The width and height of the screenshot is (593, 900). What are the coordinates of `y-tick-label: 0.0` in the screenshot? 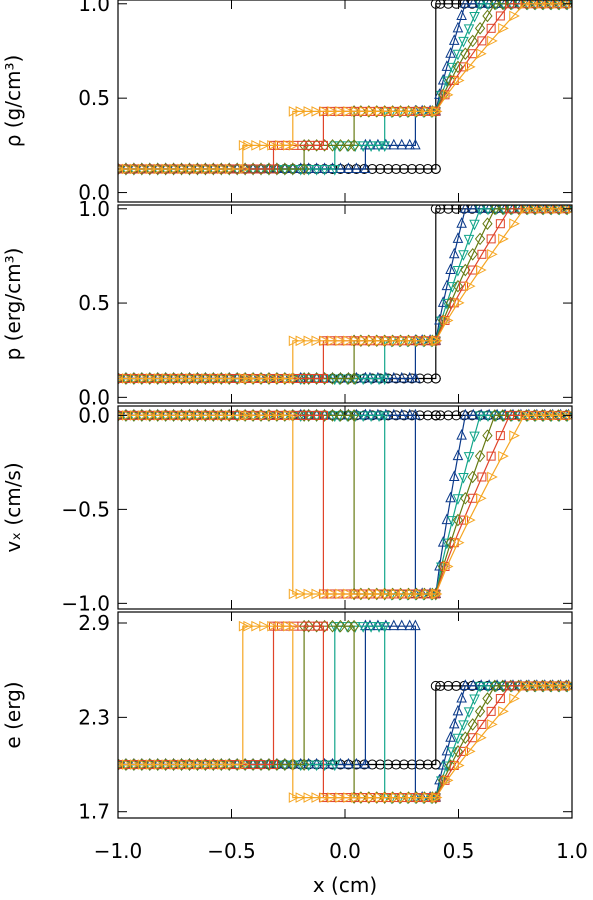 It's located at (94, 193).